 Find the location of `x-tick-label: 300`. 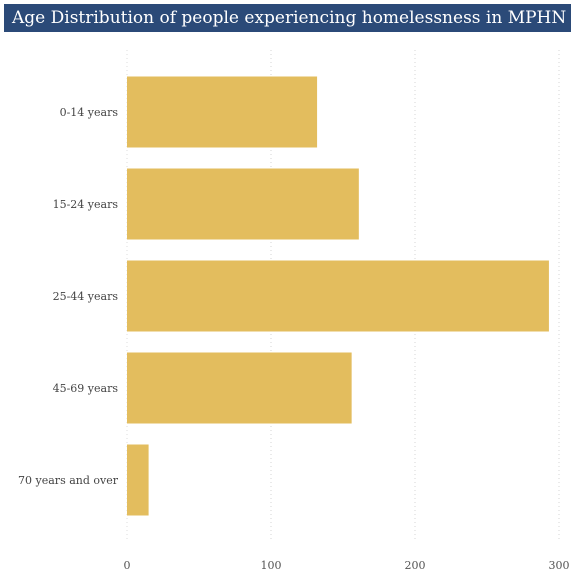

x-tick-label: 300 is located at coordinates (559, 565).